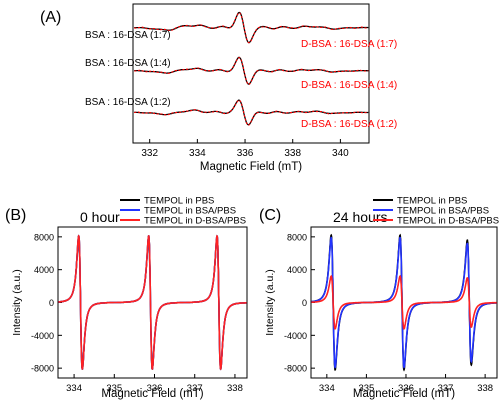 The height and width of the screenshot is (403, 500). What do you see at coordinates (195, 388) in the screenshot?
I see `x-tick-label-b: 337` at bounding box center [195, 388].